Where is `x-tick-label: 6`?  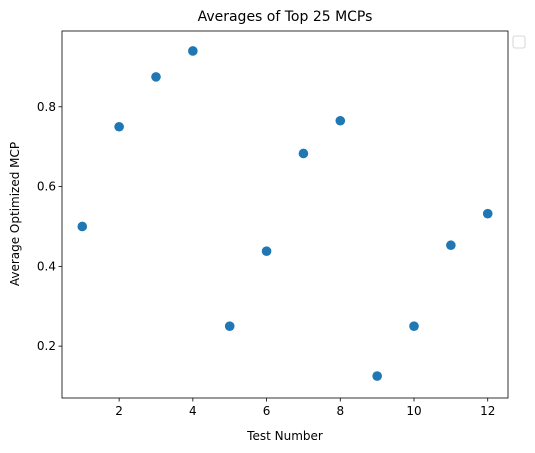
x-tick-label: 6 is located at coordinates (267, 411).